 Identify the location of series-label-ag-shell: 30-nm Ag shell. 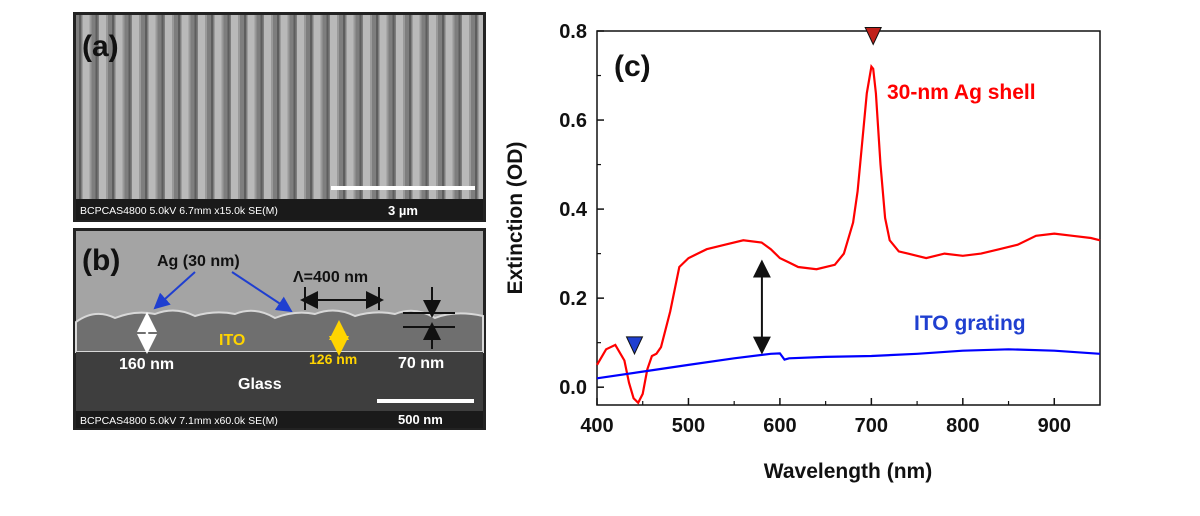
(961, 92).